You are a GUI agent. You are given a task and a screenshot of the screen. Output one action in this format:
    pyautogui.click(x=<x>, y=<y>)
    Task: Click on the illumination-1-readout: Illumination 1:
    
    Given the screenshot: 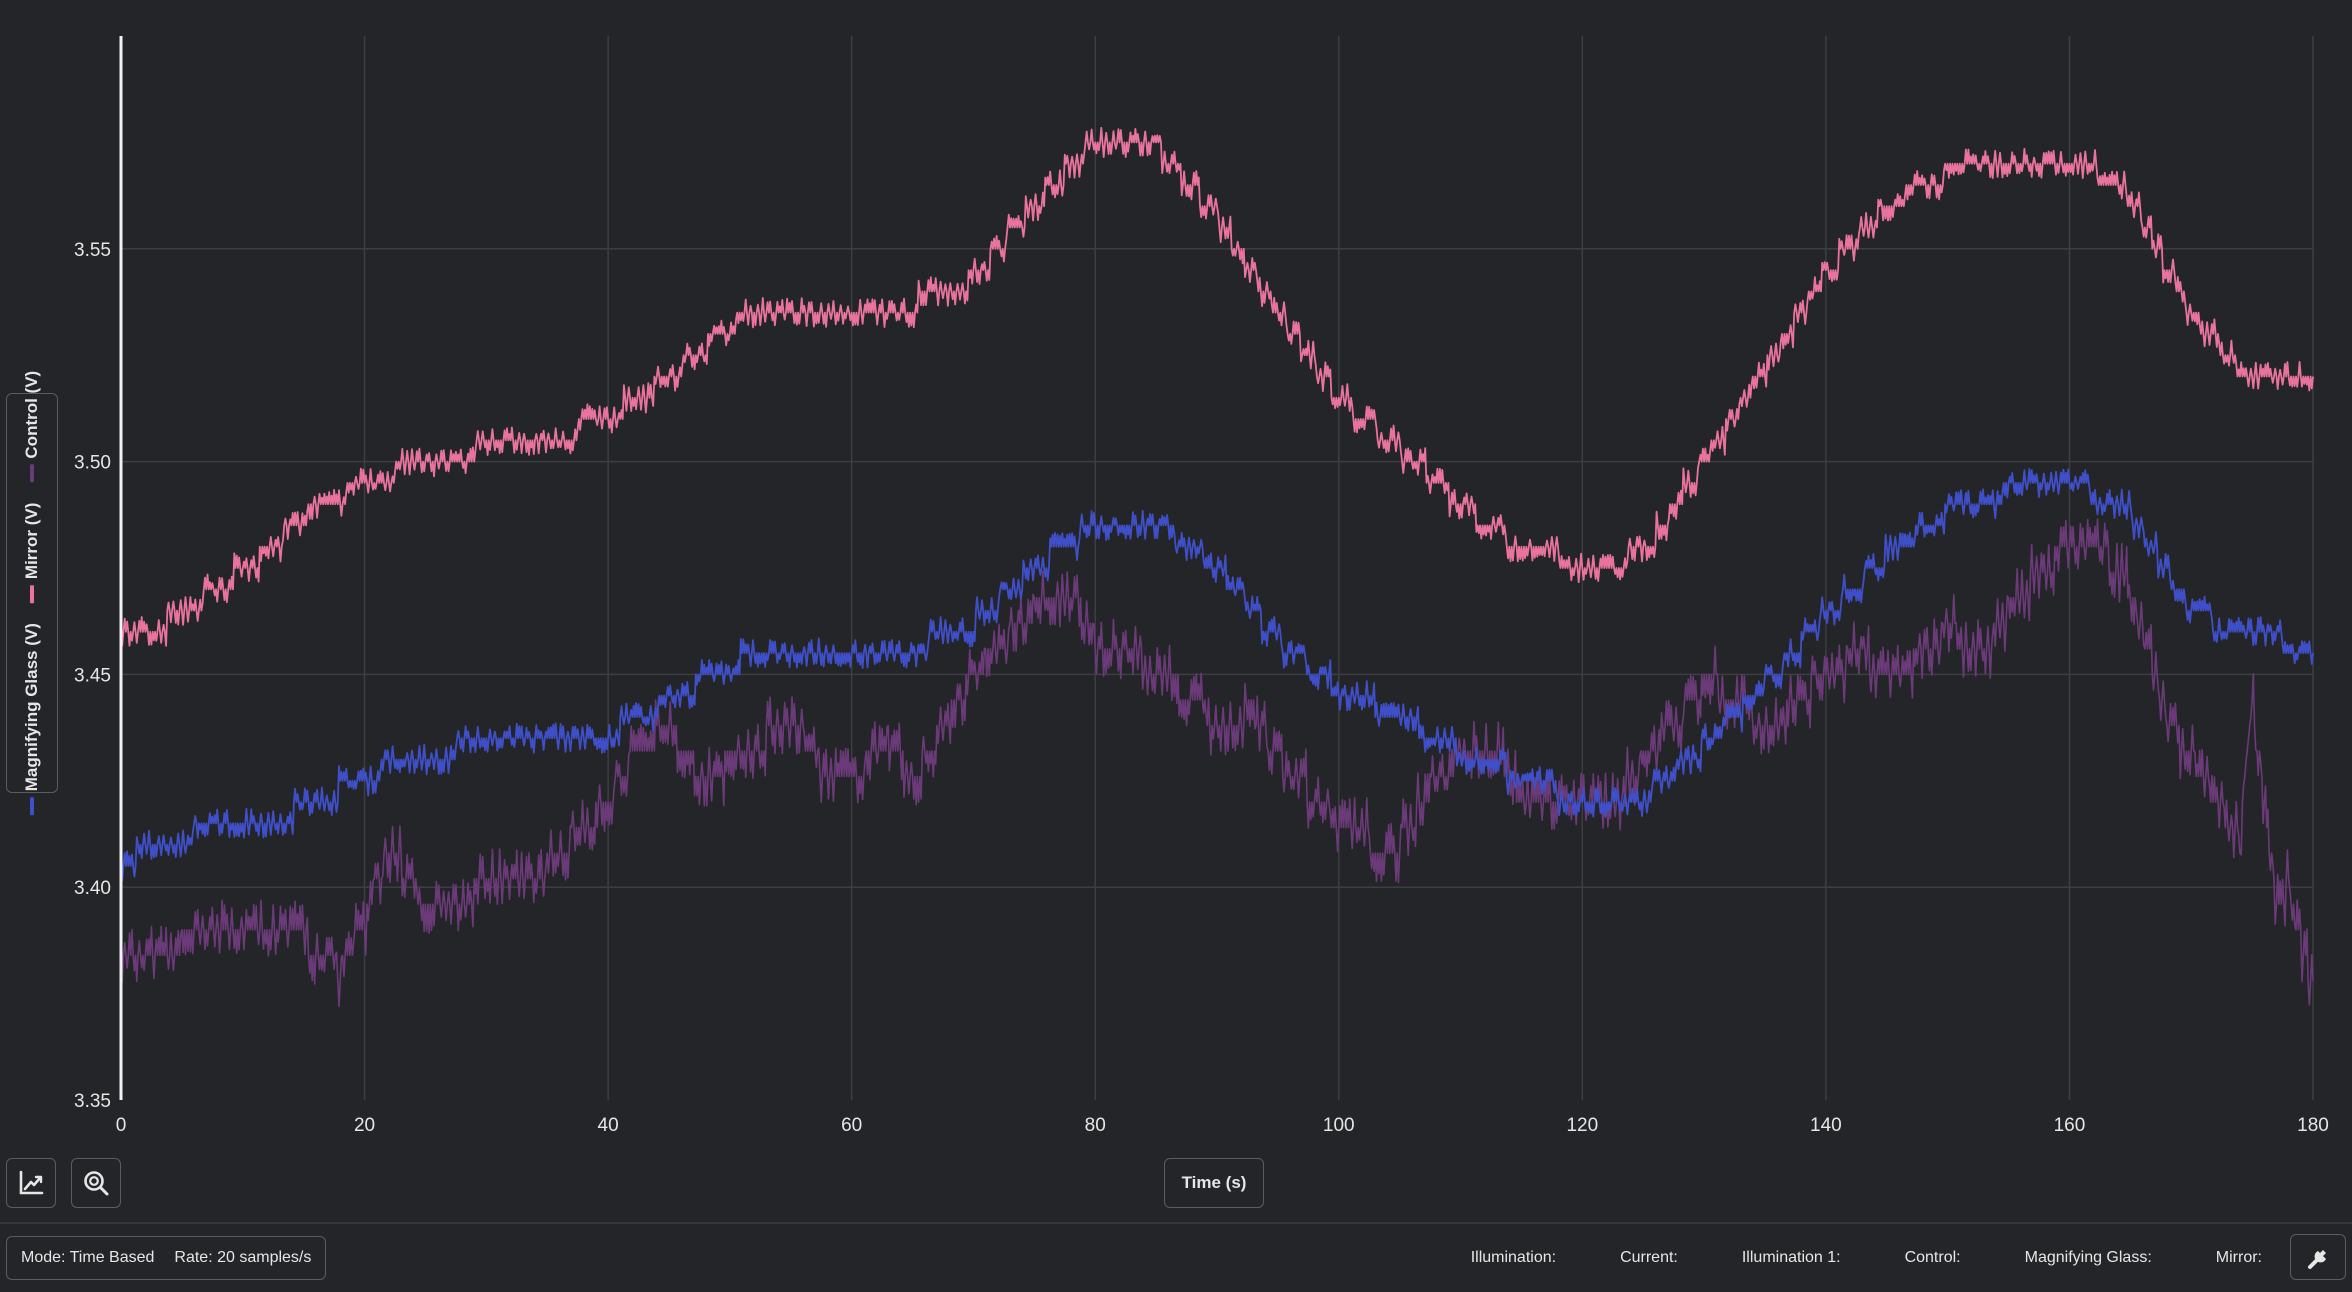 What is the action you would take?
    pyautogui.click(x=1791, y=1257)
    